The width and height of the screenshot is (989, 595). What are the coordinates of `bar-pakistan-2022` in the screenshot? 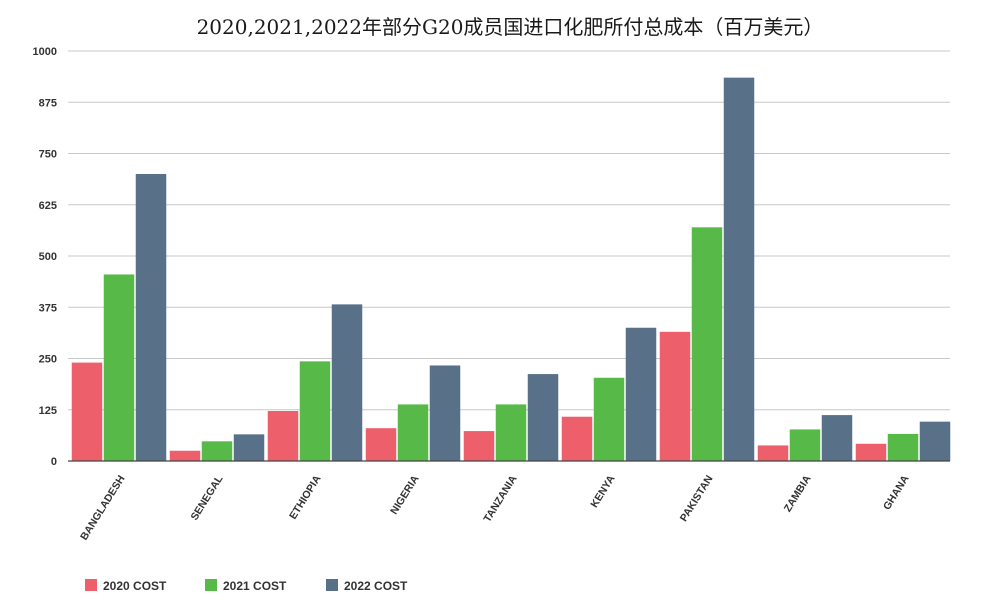 It's located at (739, 269).